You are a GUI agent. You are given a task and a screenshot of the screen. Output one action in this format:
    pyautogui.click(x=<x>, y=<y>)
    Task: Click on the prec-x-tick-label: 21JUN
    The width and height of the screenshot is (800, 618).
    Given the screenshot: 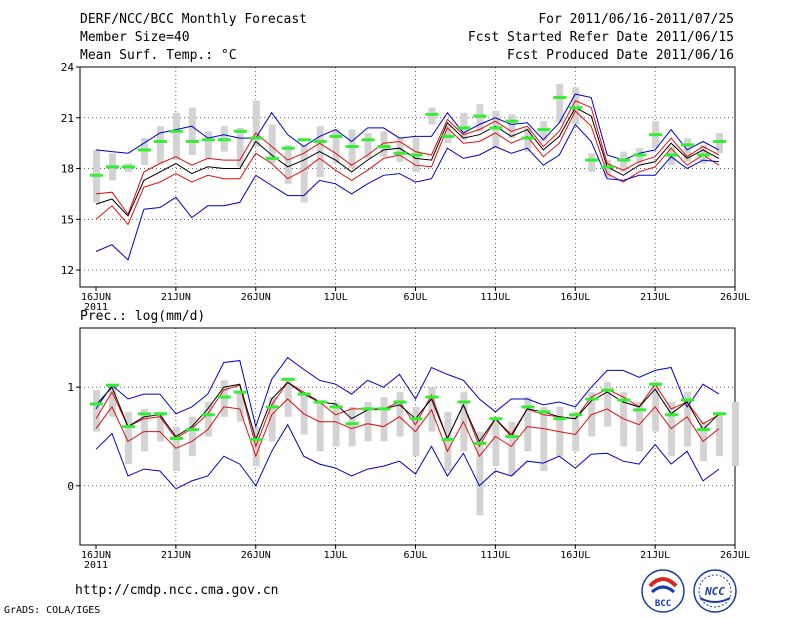 What is the action you would take?
    pyautogui.click(x=176, y=555)
    